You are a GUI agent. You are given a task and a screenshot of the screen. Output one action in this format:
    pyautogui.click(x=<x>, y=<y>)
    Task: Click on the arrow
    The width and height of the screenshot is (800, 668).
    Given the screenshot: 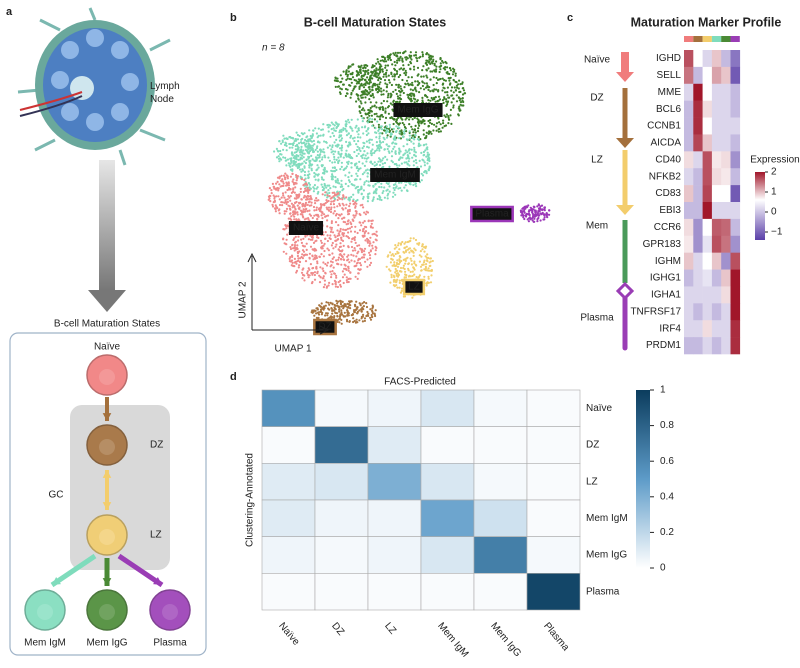 What is the action you would take?
    pyautogui.click(x=140, y=570)
    